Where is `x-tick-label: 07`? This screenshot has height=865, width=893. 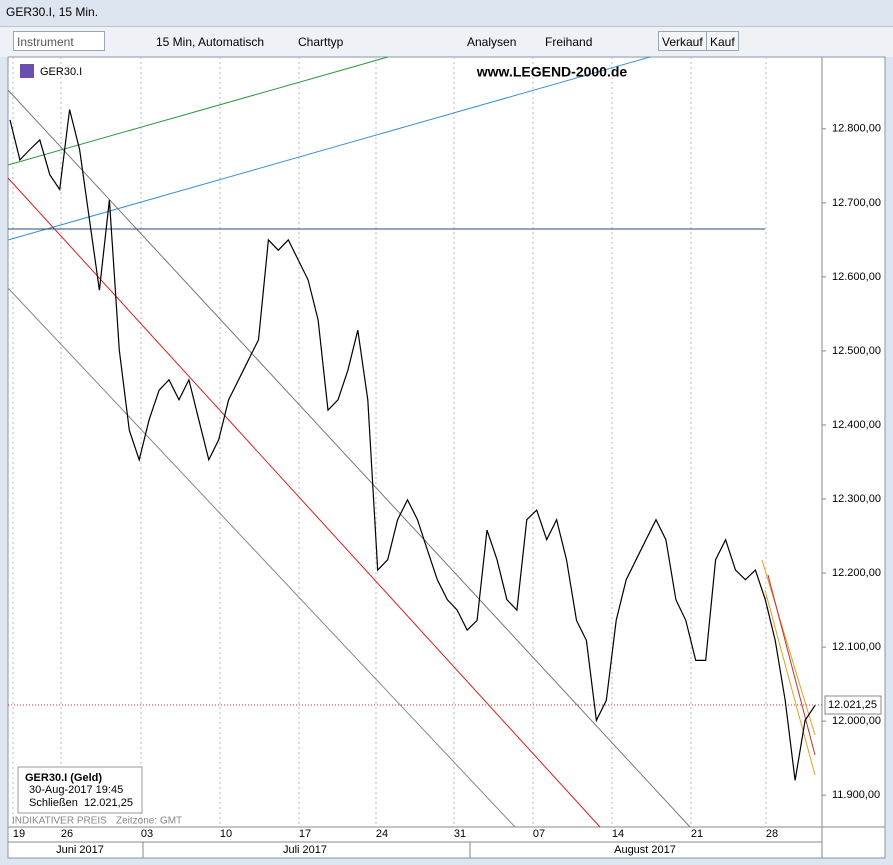 x-tick-label: 07 is located at coordinates (539, 834).